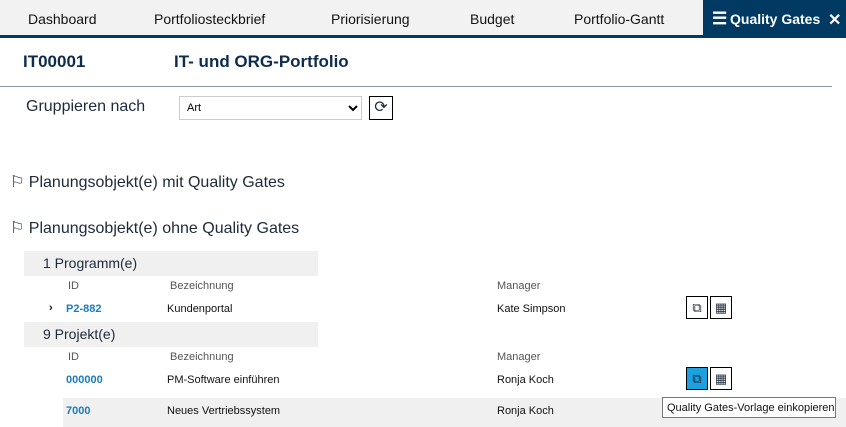 The height and width of the screenshot is (427, 846). I want to click on divider, so click(416, 86).